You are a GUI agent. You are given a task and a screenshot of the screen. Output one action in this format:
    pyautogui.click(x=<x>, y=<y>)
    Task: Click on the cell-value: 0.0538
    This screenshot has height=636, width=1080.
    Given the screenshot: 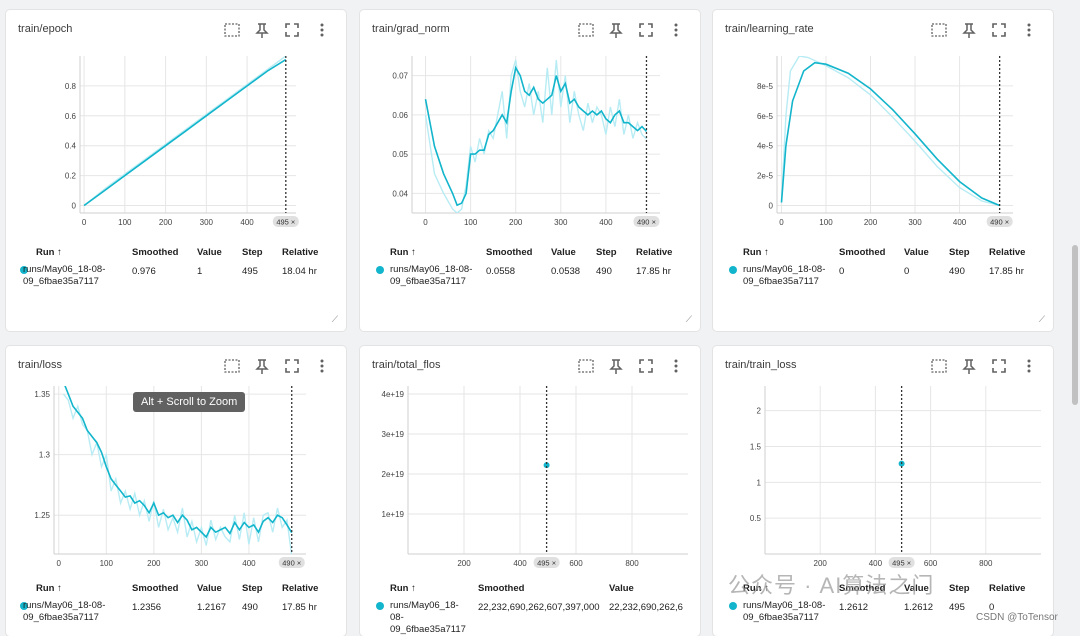 What is the action you would take?
    pyautogui.click(x=566, y=271)
    